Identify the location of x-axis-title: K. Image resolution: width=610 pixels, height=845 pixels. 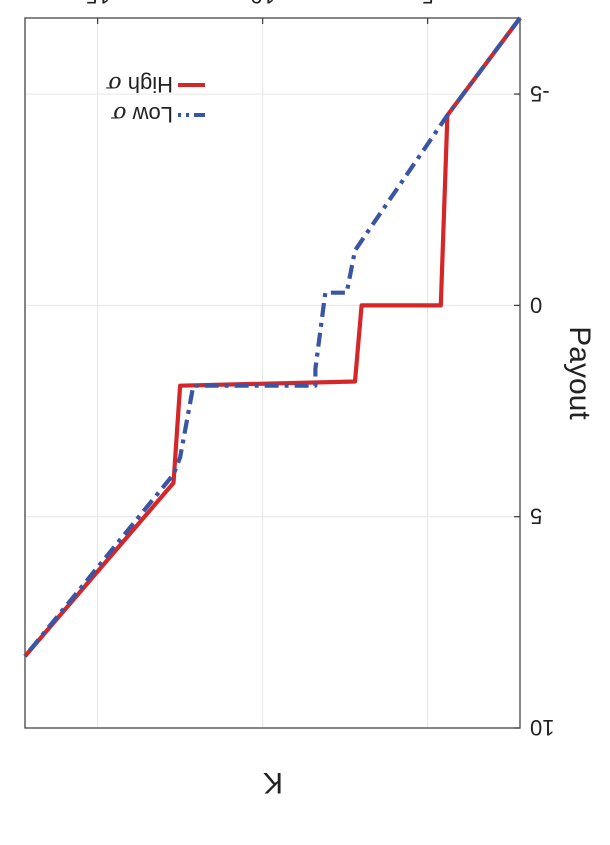
(273, 782).